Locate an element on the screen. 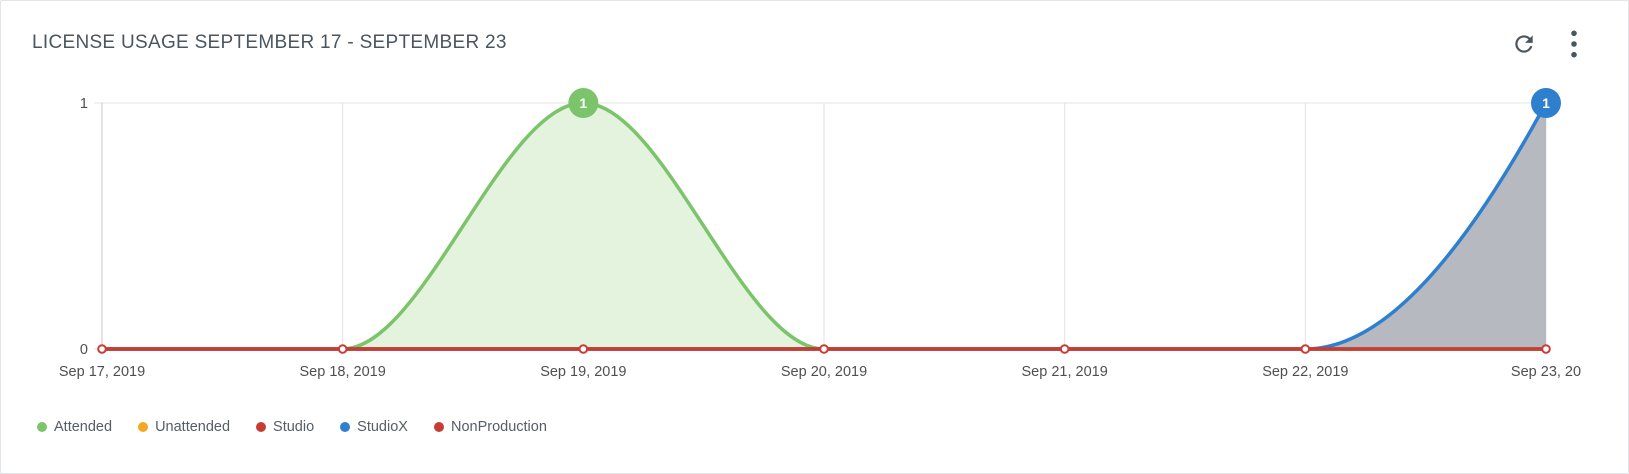  x-tick-label: Sep 17, 2019 is located at coordinates (102, 372).